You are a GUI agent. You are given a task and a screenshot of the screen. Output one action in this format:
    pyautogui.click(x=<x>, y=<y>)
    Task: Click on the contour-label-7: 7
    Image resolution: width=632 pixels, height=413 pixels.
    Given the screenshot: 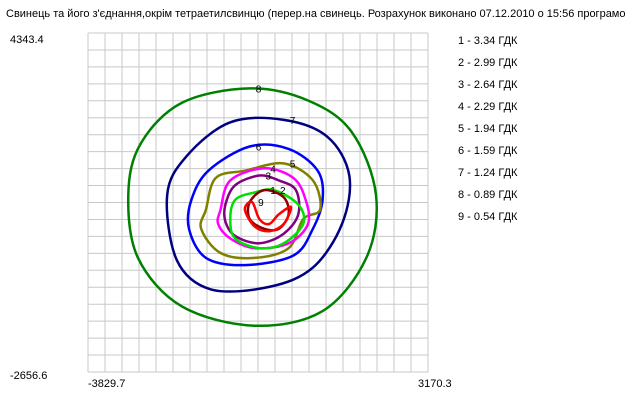 What is the action you would take?
    pyautogui.click(x=293, y=121)
    